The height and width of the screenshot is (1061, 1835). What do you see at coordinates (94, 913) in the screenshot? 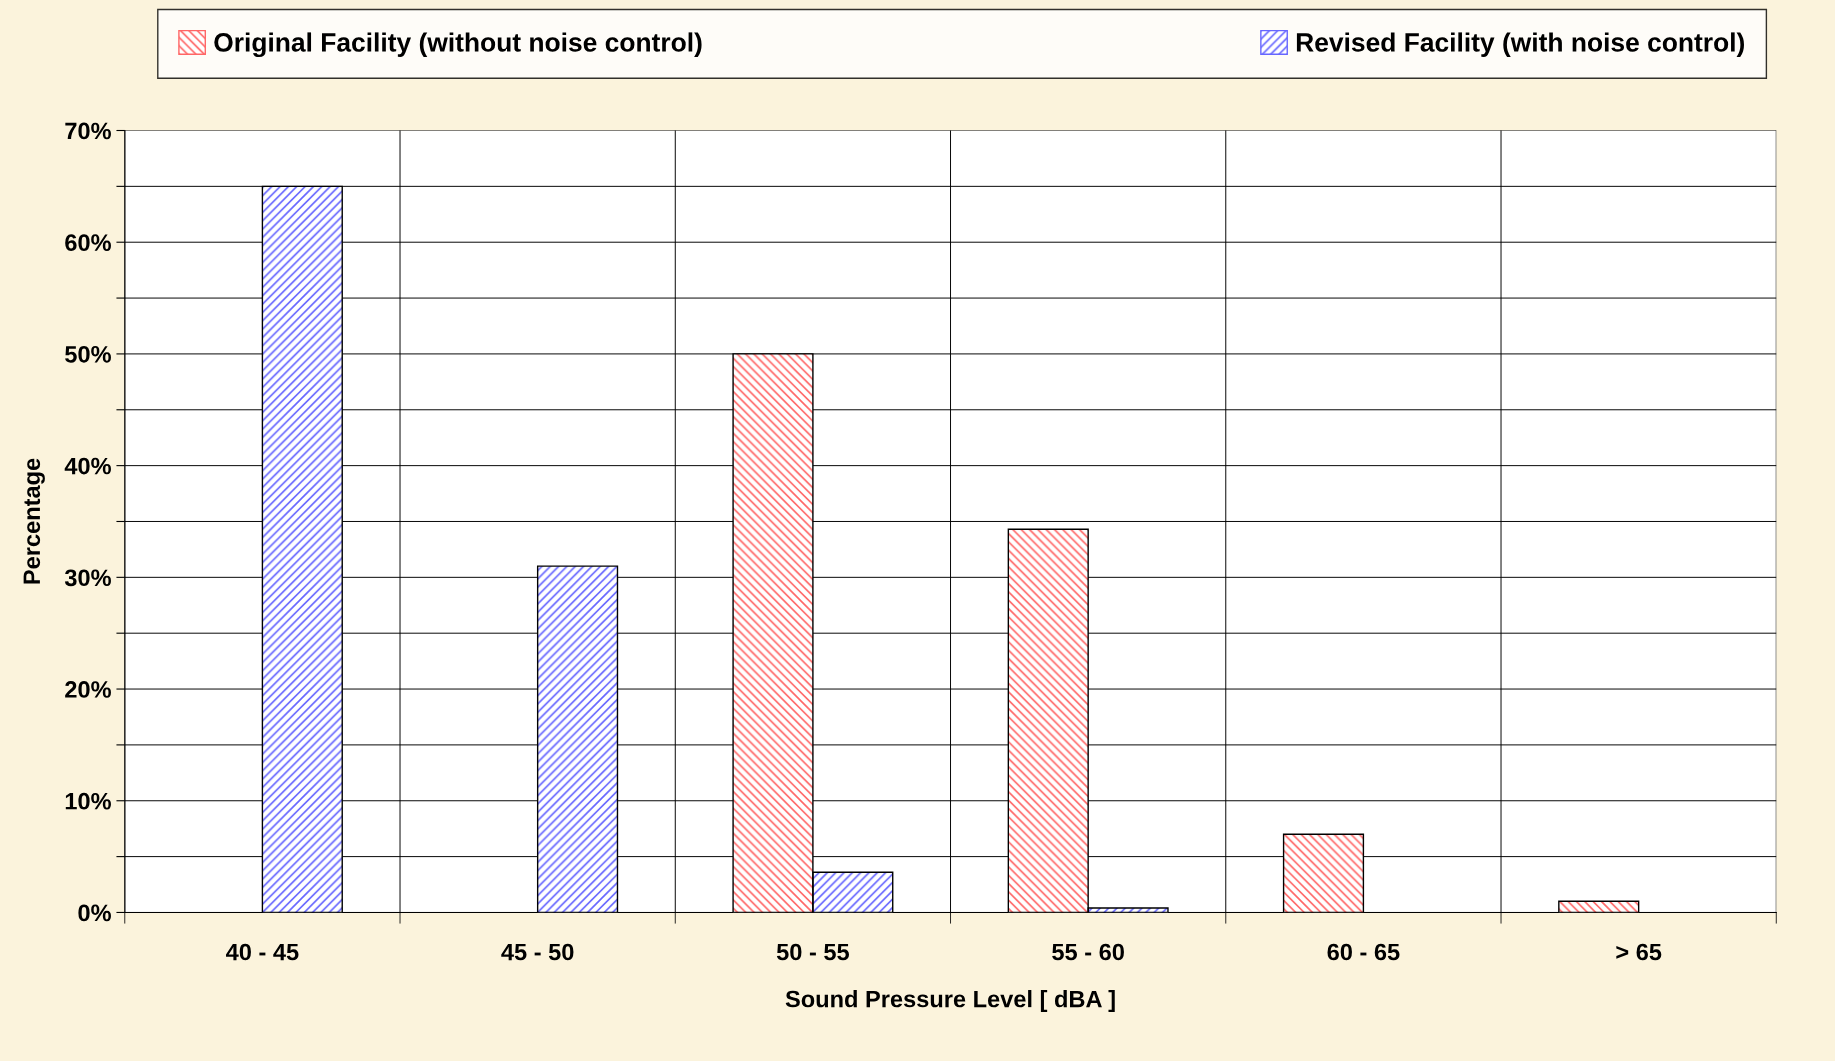
I see `y-tick-label: 0%` at bounding box center [94, 913].